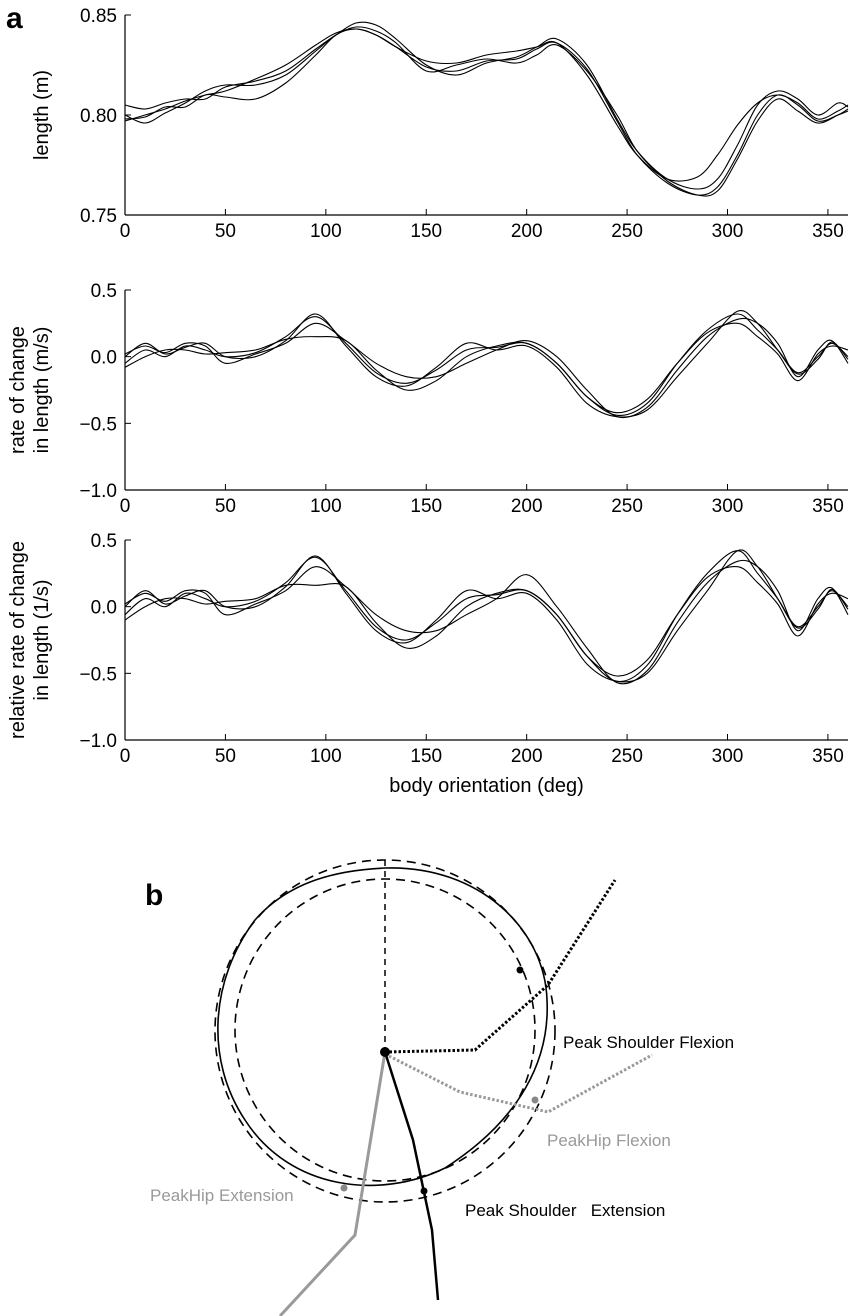  I want to click on shoulder-flexion-marker, so click(520, 970).